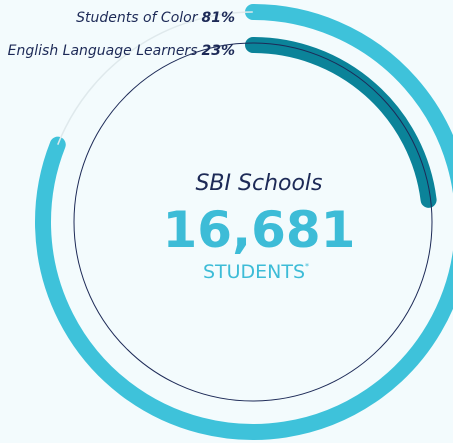  What do you see at coordinates (218, 18) in the screenshot?
I see `value-label: 81%` at bounding box center [218, 18].